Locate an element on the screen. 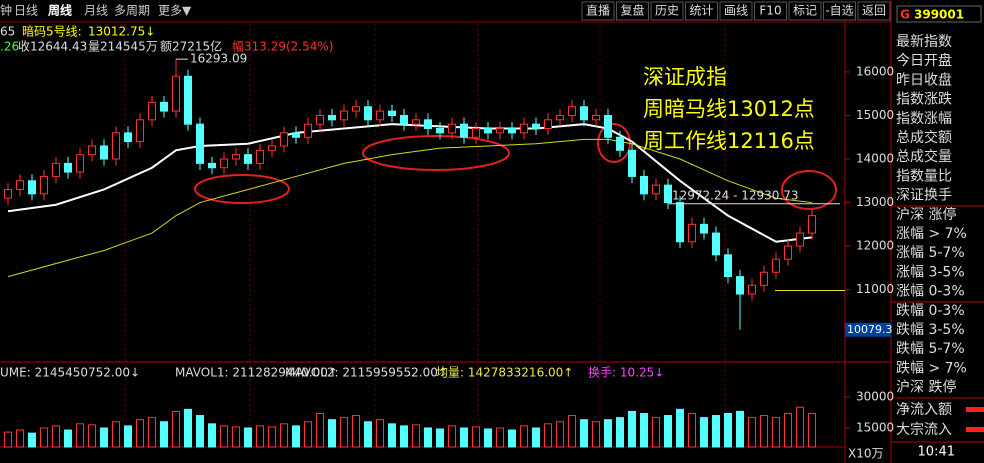 The image size is (984, 463). y-tick-label: 11000 is located at coordinates (875, 289).